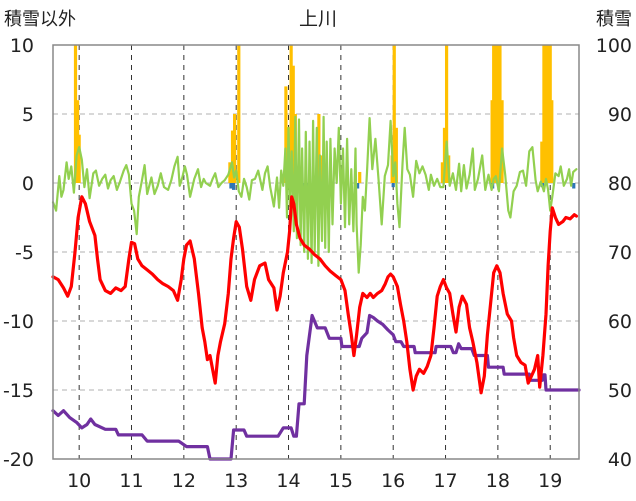  What do you see at coordinates (620, 115) in the screenshot?
I see `y-right-tick-label: 90` at bounding box center [620, 115].